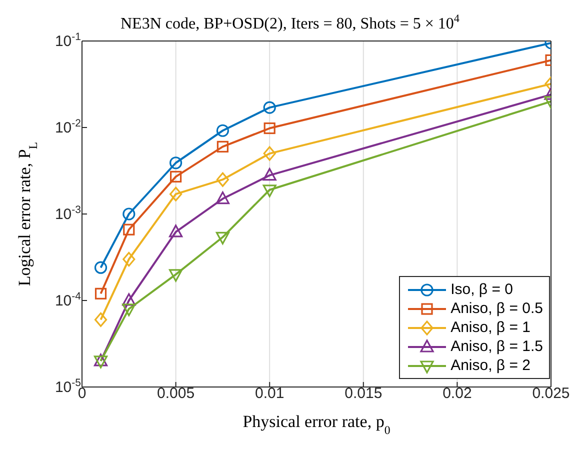 The width and height of the screenshot is (580, 451). I want to click on legend-label: Aniso, β = 0.5, so click(496, 308).